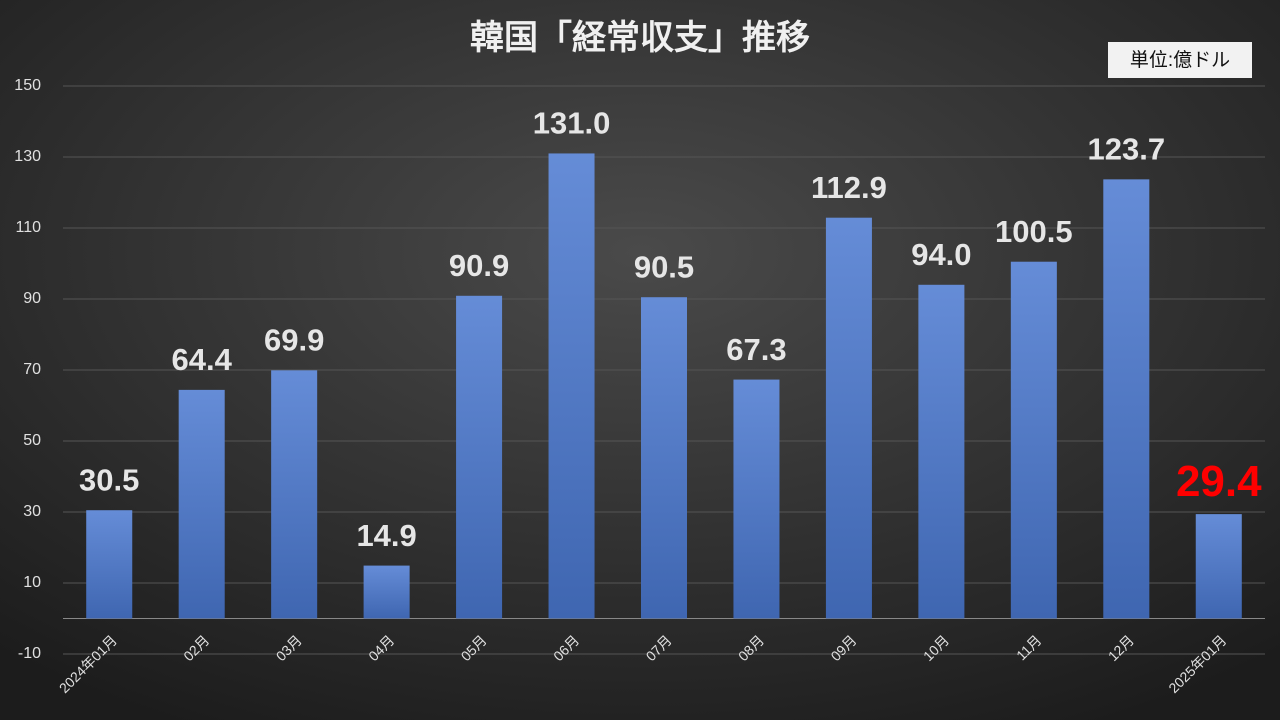 The width and height of the screenshot is (1280, 720). Describe the element at coordinates (294, 340) in the screenshot. I see `value-label: 69.9` at that location.